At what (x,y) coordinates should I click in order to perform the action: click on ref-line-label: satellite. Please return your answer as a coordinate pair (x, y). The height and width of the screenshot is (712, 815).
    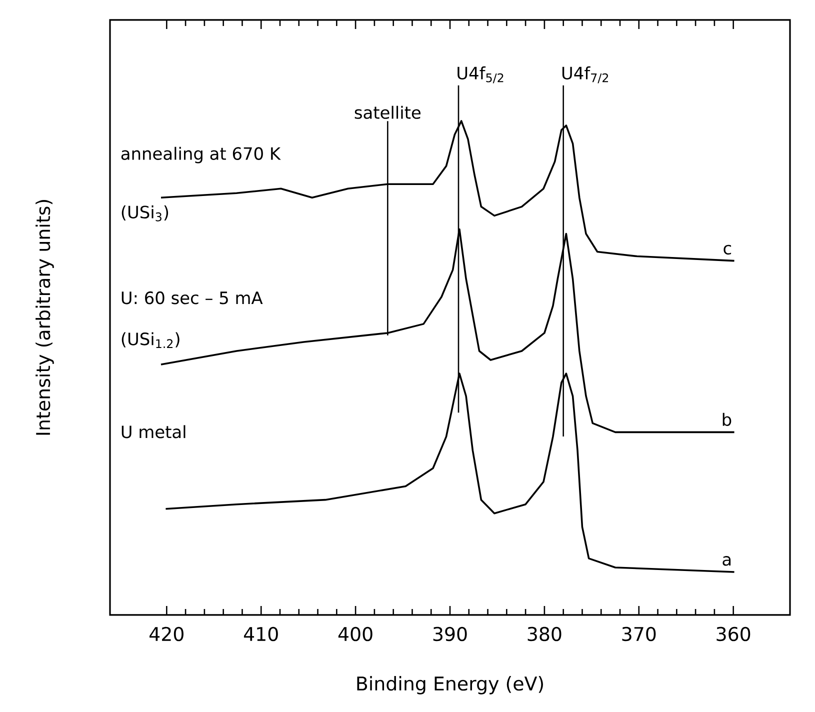
    Looking at the image, I should click on (387, 112).